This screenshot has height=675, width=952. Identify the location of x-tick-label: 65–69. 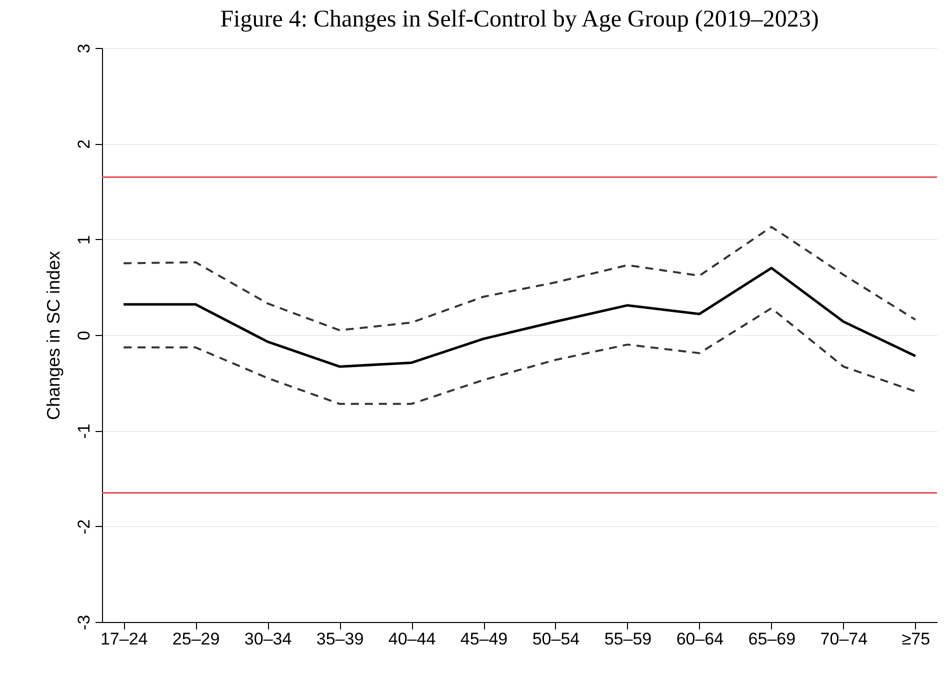
(772, 639).